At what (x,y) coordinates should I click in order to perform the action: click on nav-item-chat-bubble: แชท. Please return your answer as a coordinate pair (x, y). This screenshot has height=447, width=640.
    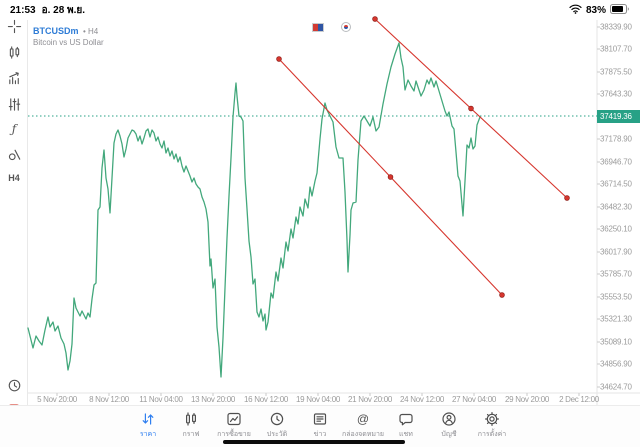
    Looking at the image, I should click on (406, 425).